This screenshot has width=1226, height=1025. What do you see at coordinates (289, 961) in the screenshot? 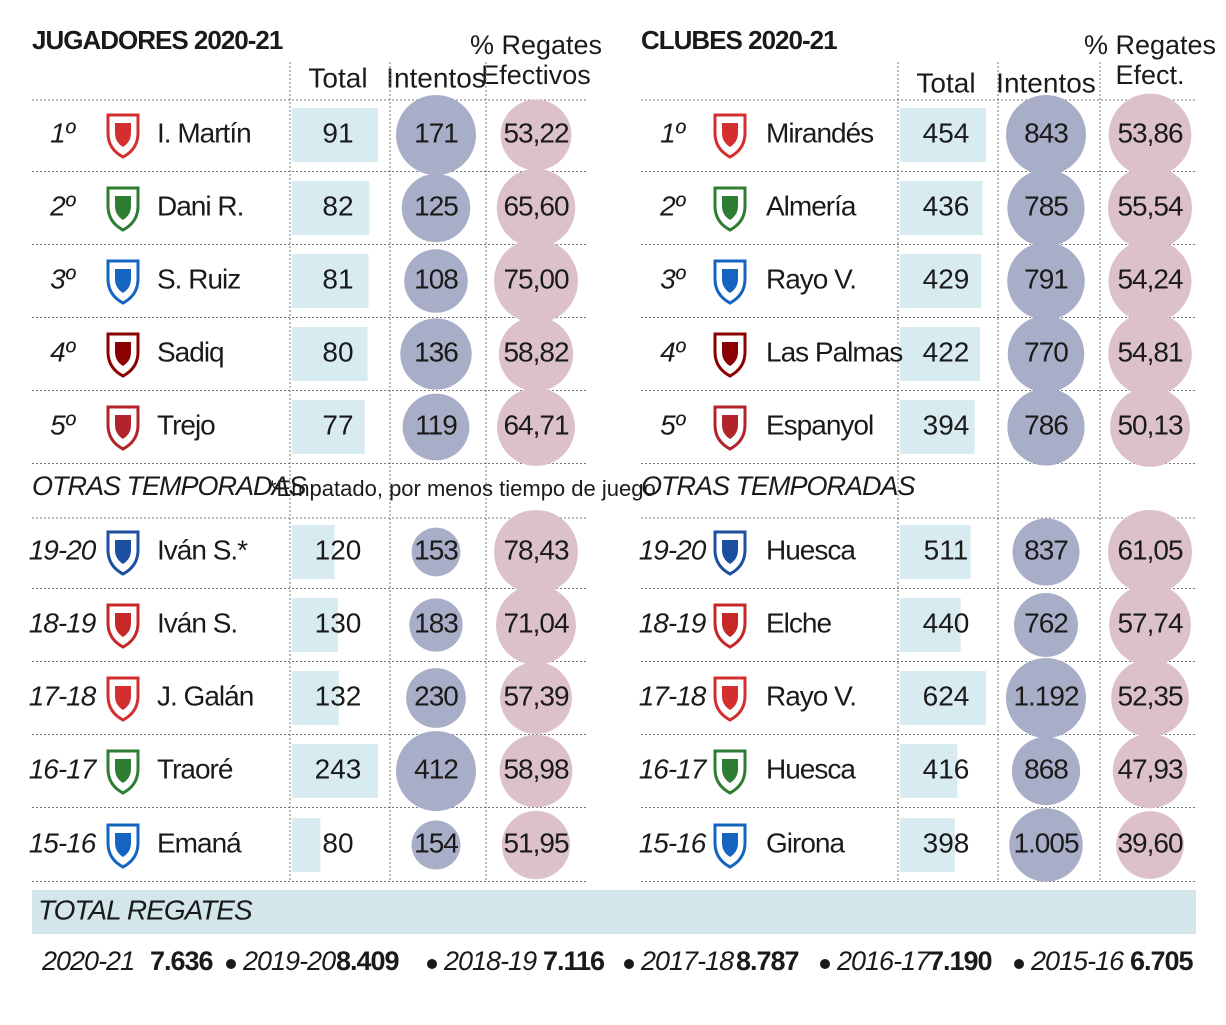
I see `season: 2019-20` at bounding box center [289, 961].